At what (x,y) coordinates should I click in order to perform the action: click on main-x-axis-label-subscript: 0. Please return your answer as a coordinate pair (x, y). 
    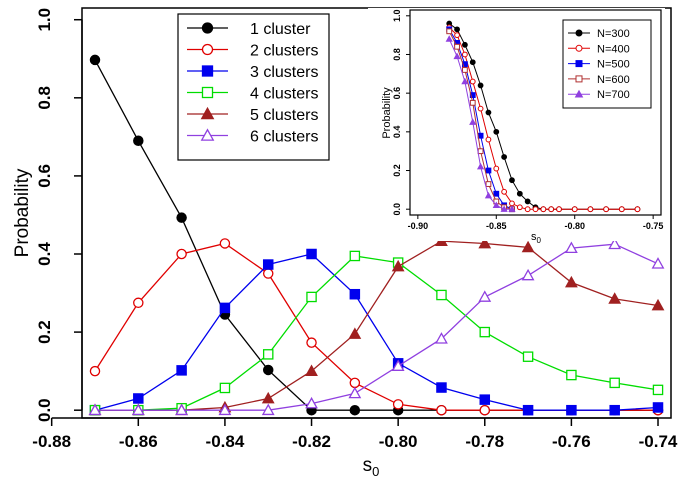
    Looking at the image, I should click on (375, 471).